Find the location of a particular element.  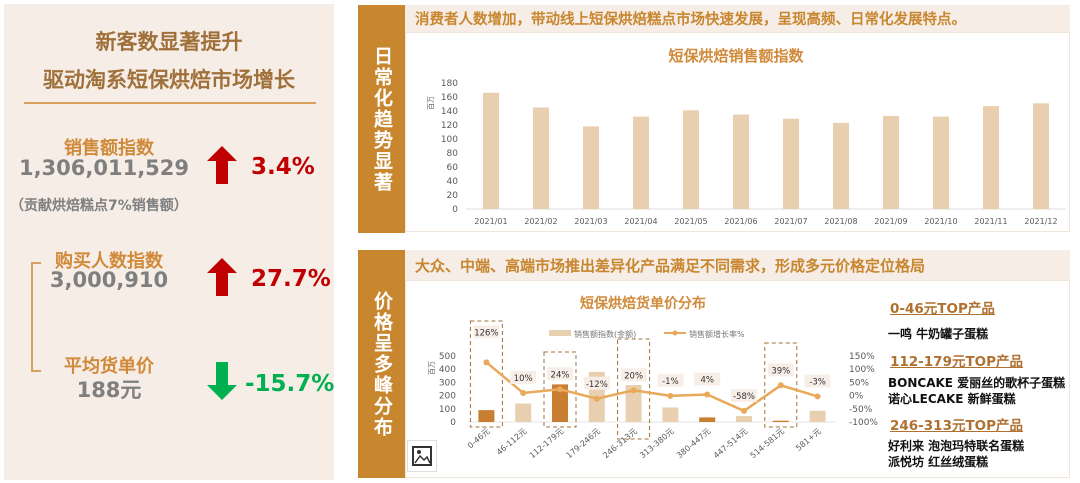

metric-label-buyers: 购买人数指数 is located at coordinates (109, 261).